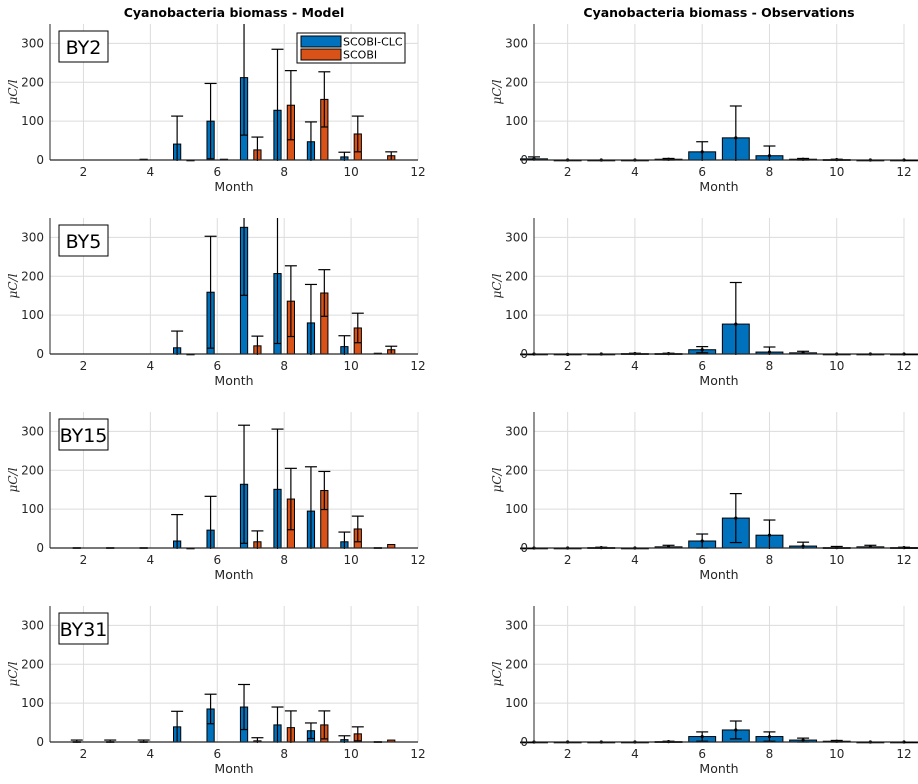 This screenshot has height=784, width=918. What do you see at coordinates (373, 42) in the screenshot?
I see `legend-label-scobi-clc: SCOBI-CLC` at bounding box center [373, 42].